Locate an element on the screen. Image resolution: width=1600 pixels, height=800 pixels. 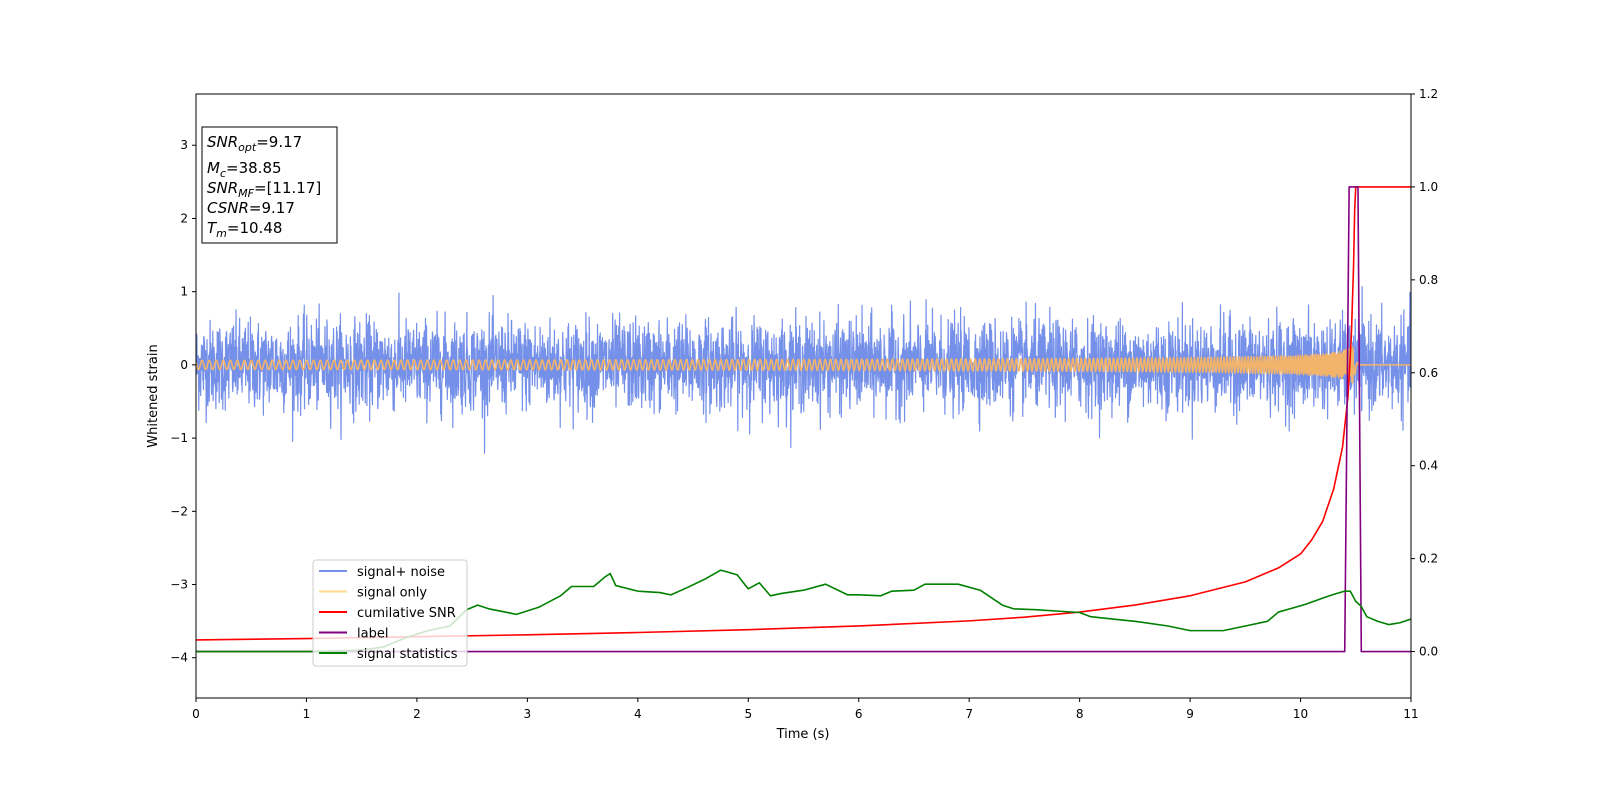
y-axis-right: 0.0 0.2 0.4 0.6 0.8 1.0 1.2 is located at coordinates (1424, 373).